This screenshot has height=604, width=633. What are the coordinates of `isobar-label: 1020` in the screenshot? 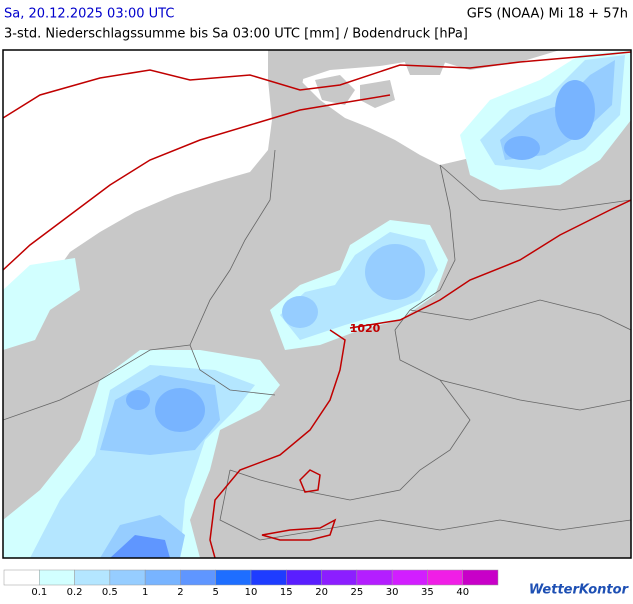 It's located at (365, 328).